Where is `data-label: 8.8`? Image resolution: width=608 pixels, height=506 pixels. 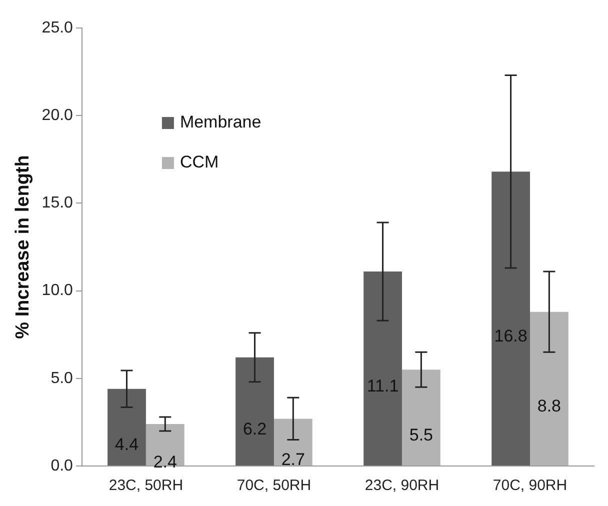 data-label: 8.8 is located at coordinates (549, 406).